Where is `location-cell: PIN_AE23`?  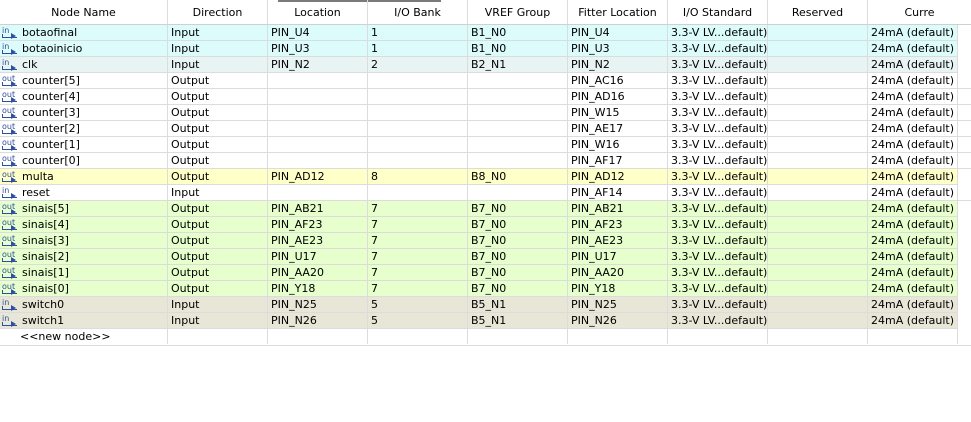 location-cell: PIN_AE23 is located at coordinates (318, 240).